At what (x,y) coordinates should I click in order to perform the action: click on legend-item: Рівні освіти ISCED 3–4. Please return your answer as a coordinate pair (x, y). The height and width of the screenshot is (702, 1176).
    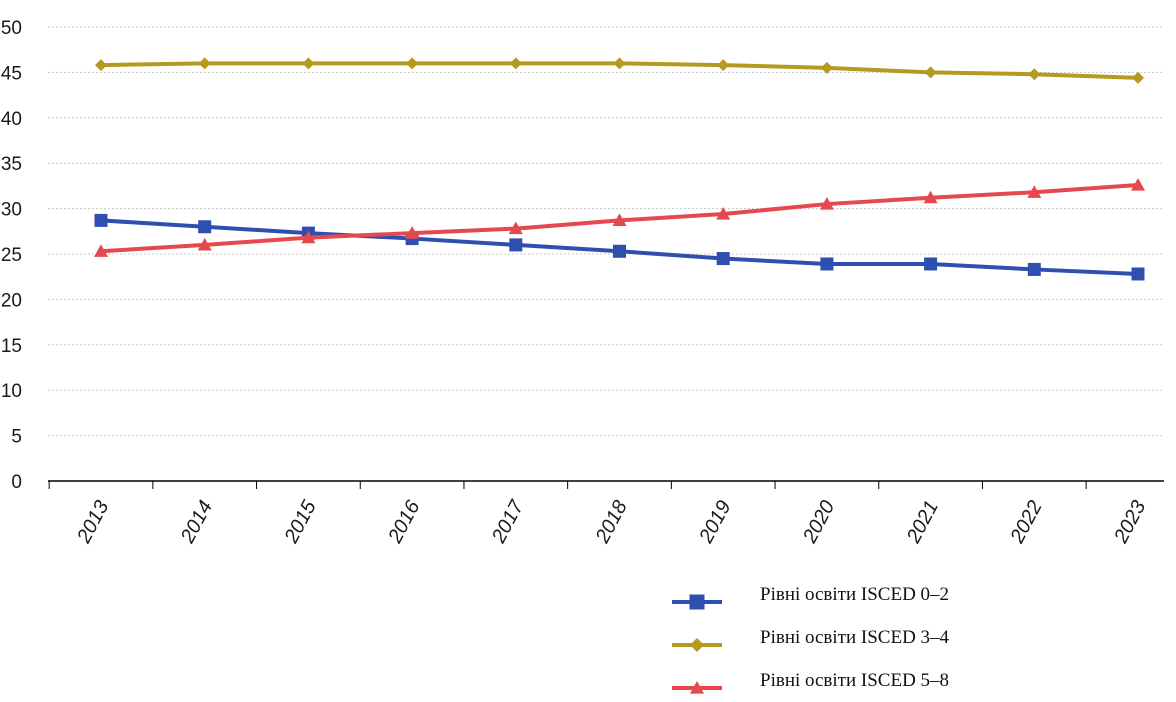
    Looking at the image, I should click on (811, 639).